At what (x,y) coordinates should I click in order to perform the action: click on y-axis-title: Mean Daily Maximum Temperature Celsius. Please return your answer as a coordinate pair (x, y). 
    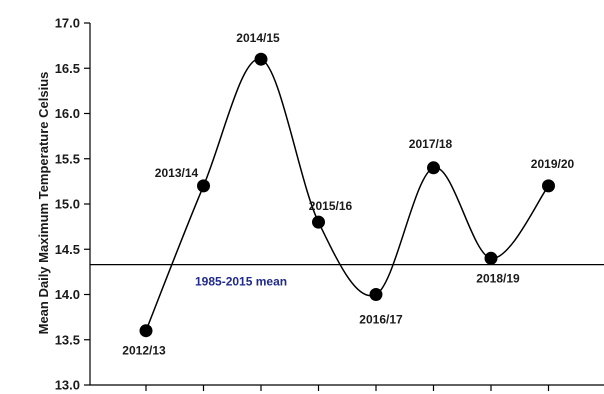
    Looking at the image, I should click on (43, 203).